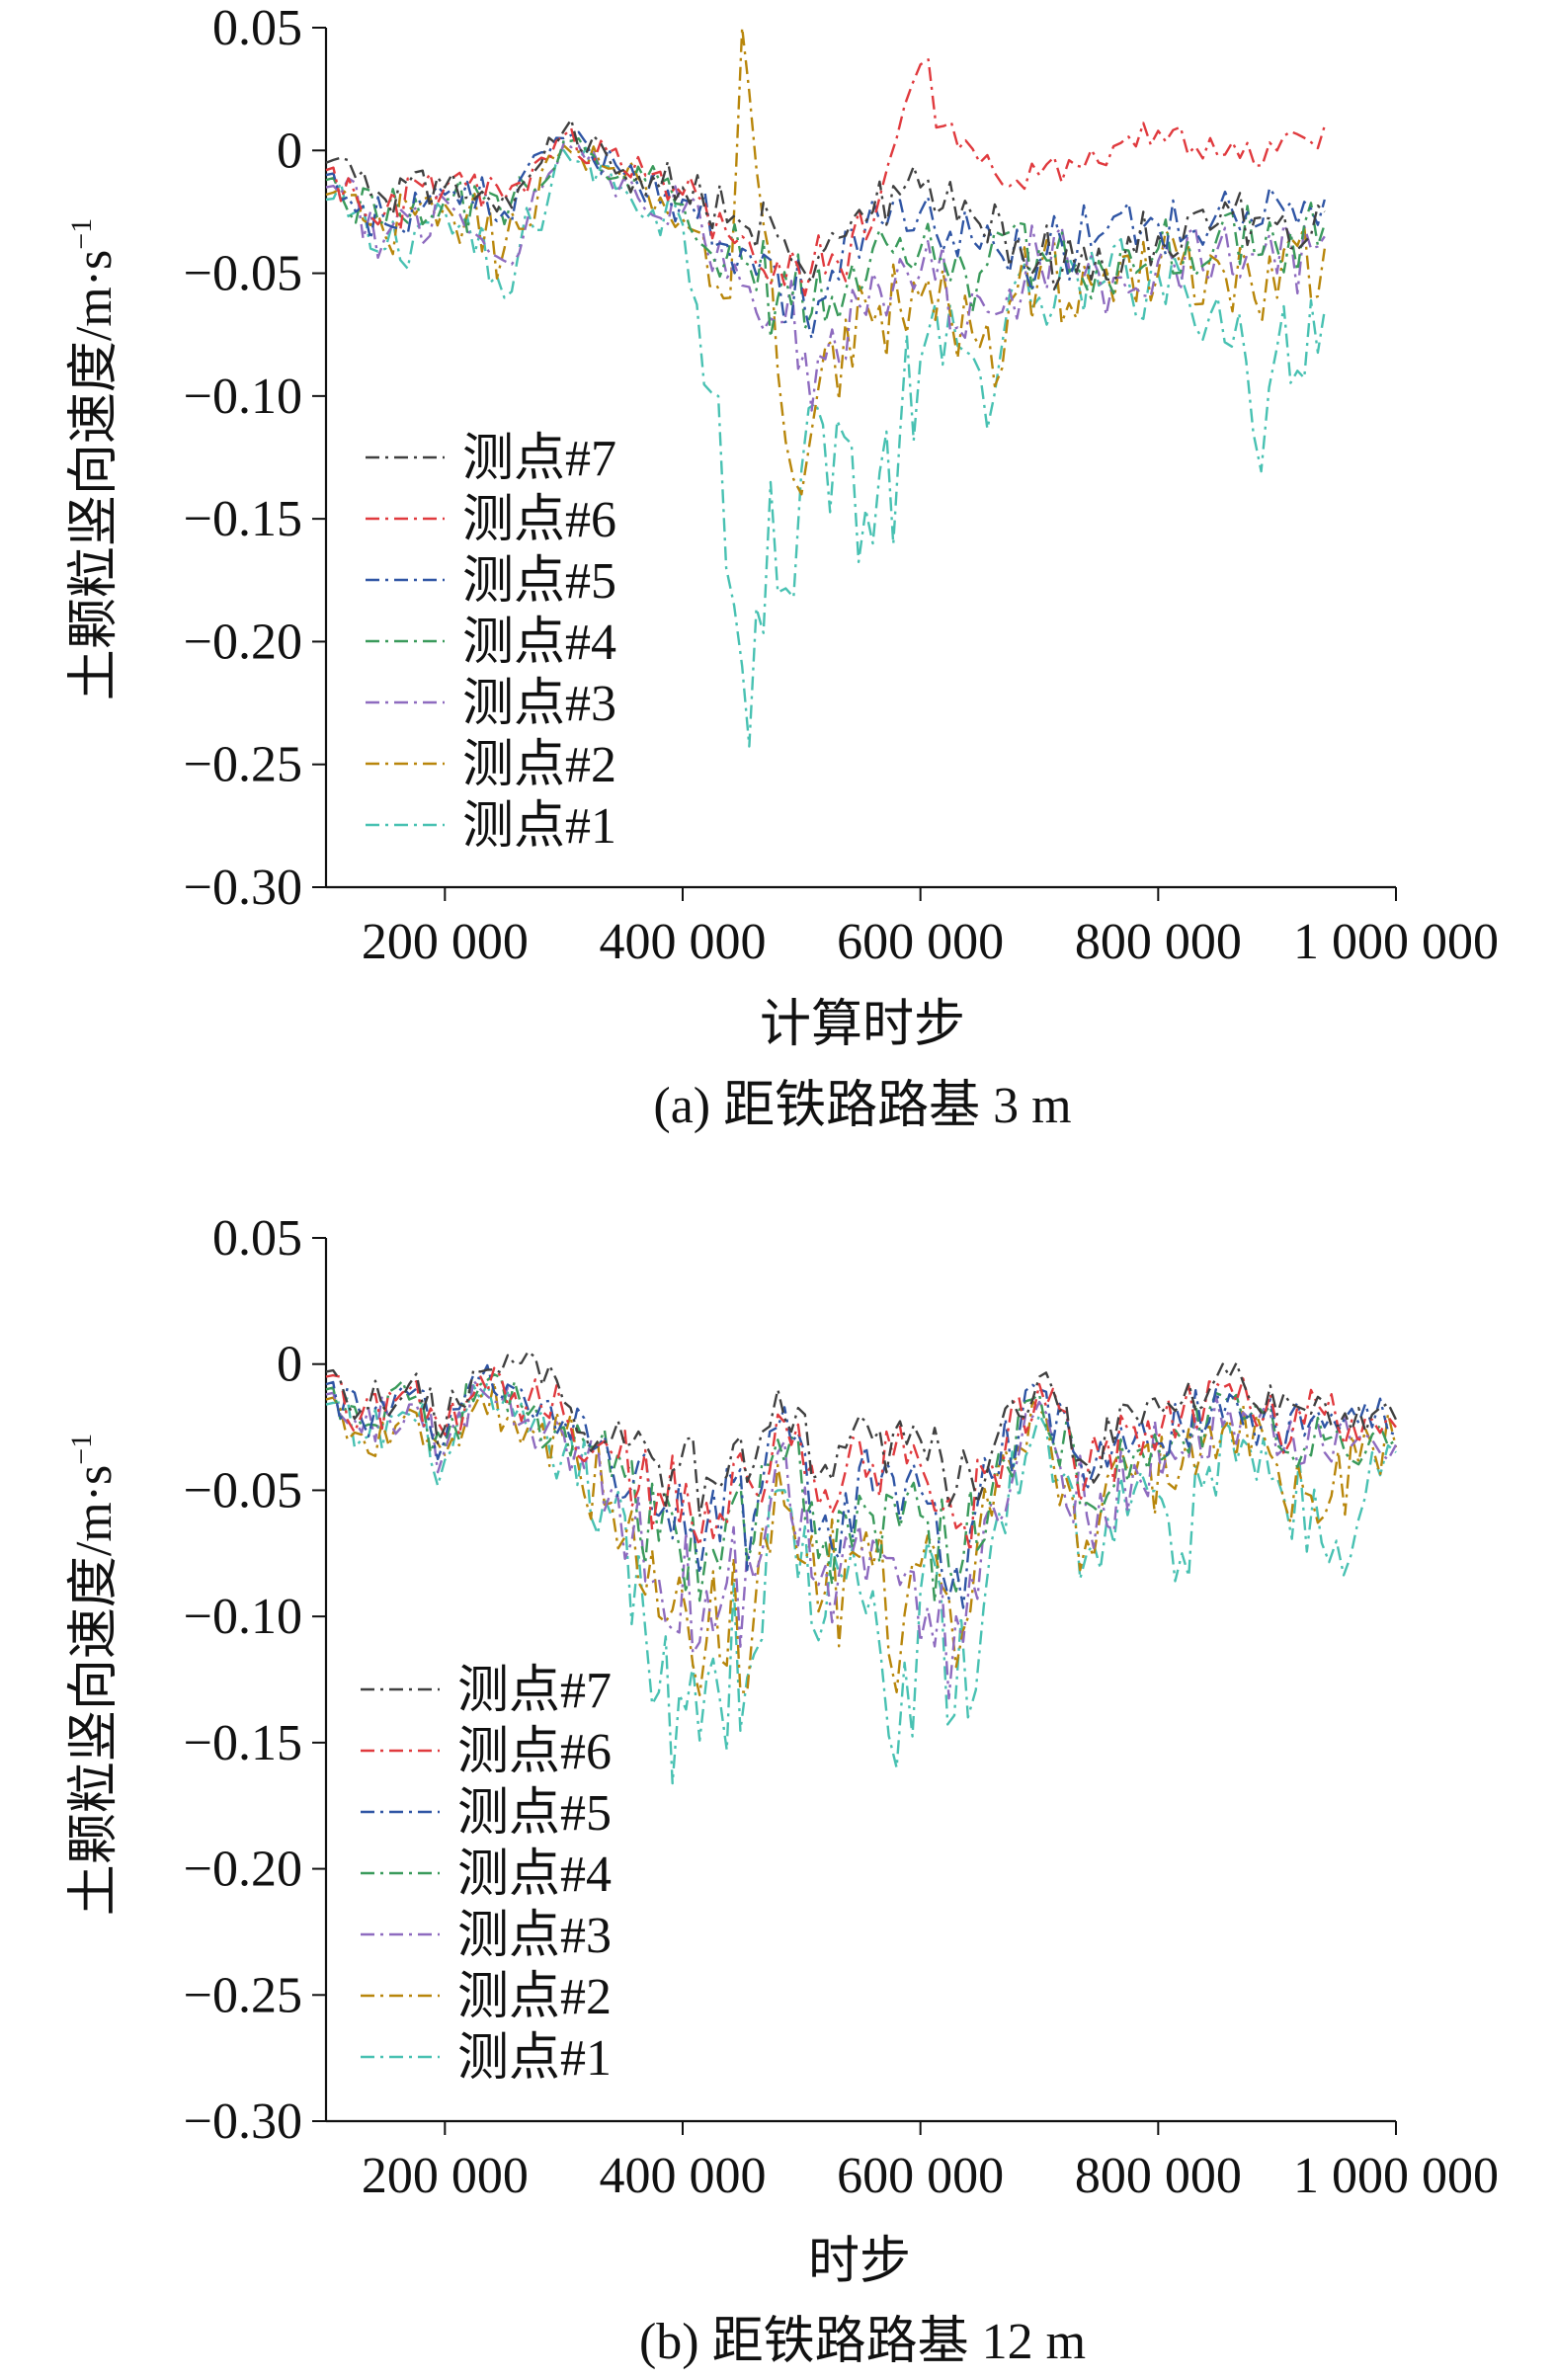  Describe the element at coordinates (81, 1449) in the screenshot. I see `chart-b-ylabel-sup: −1` at that location.